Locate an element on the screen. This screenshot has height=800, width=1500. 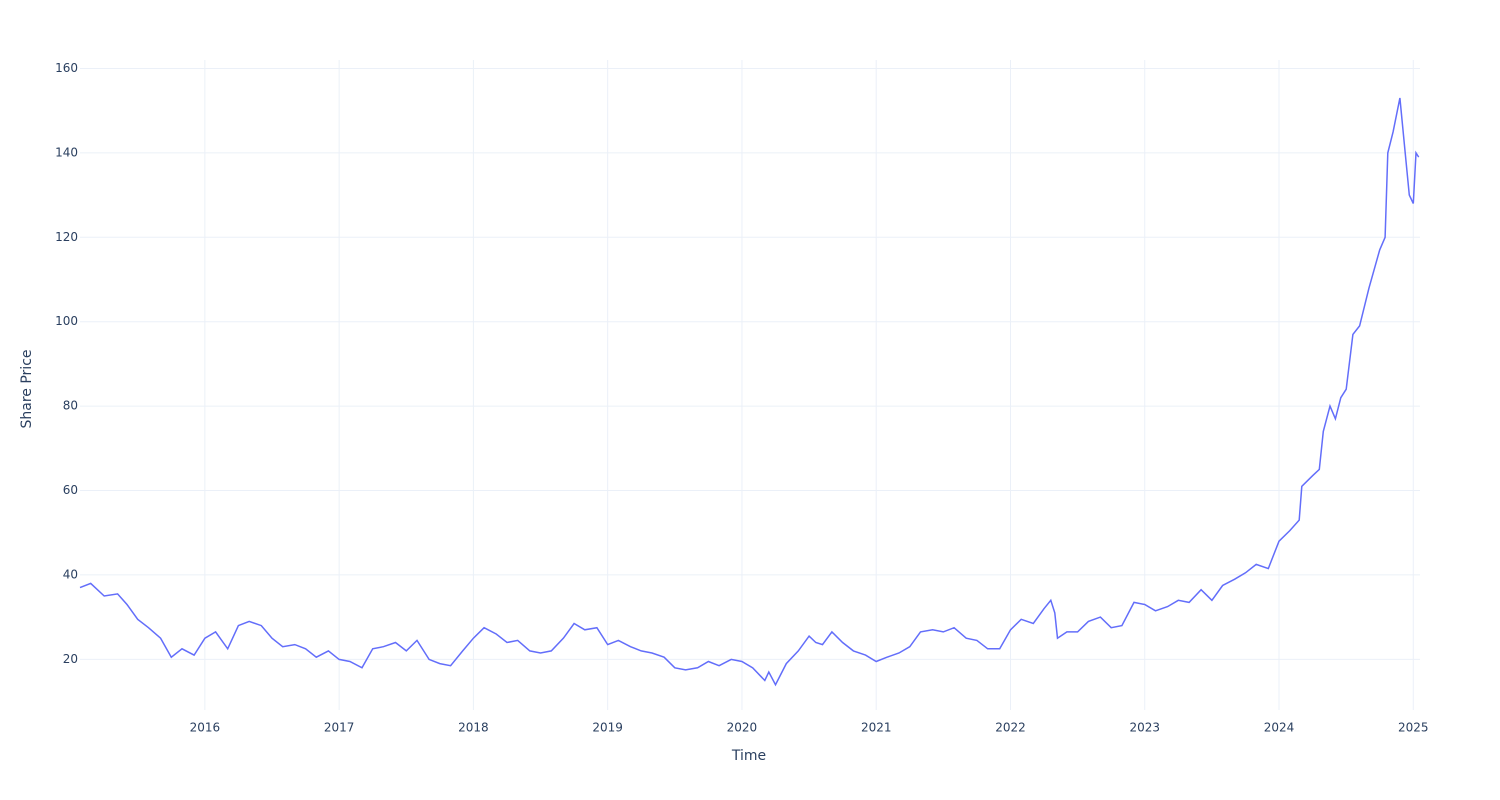
x-axis-title: Time is located at coordinates (748, 756).